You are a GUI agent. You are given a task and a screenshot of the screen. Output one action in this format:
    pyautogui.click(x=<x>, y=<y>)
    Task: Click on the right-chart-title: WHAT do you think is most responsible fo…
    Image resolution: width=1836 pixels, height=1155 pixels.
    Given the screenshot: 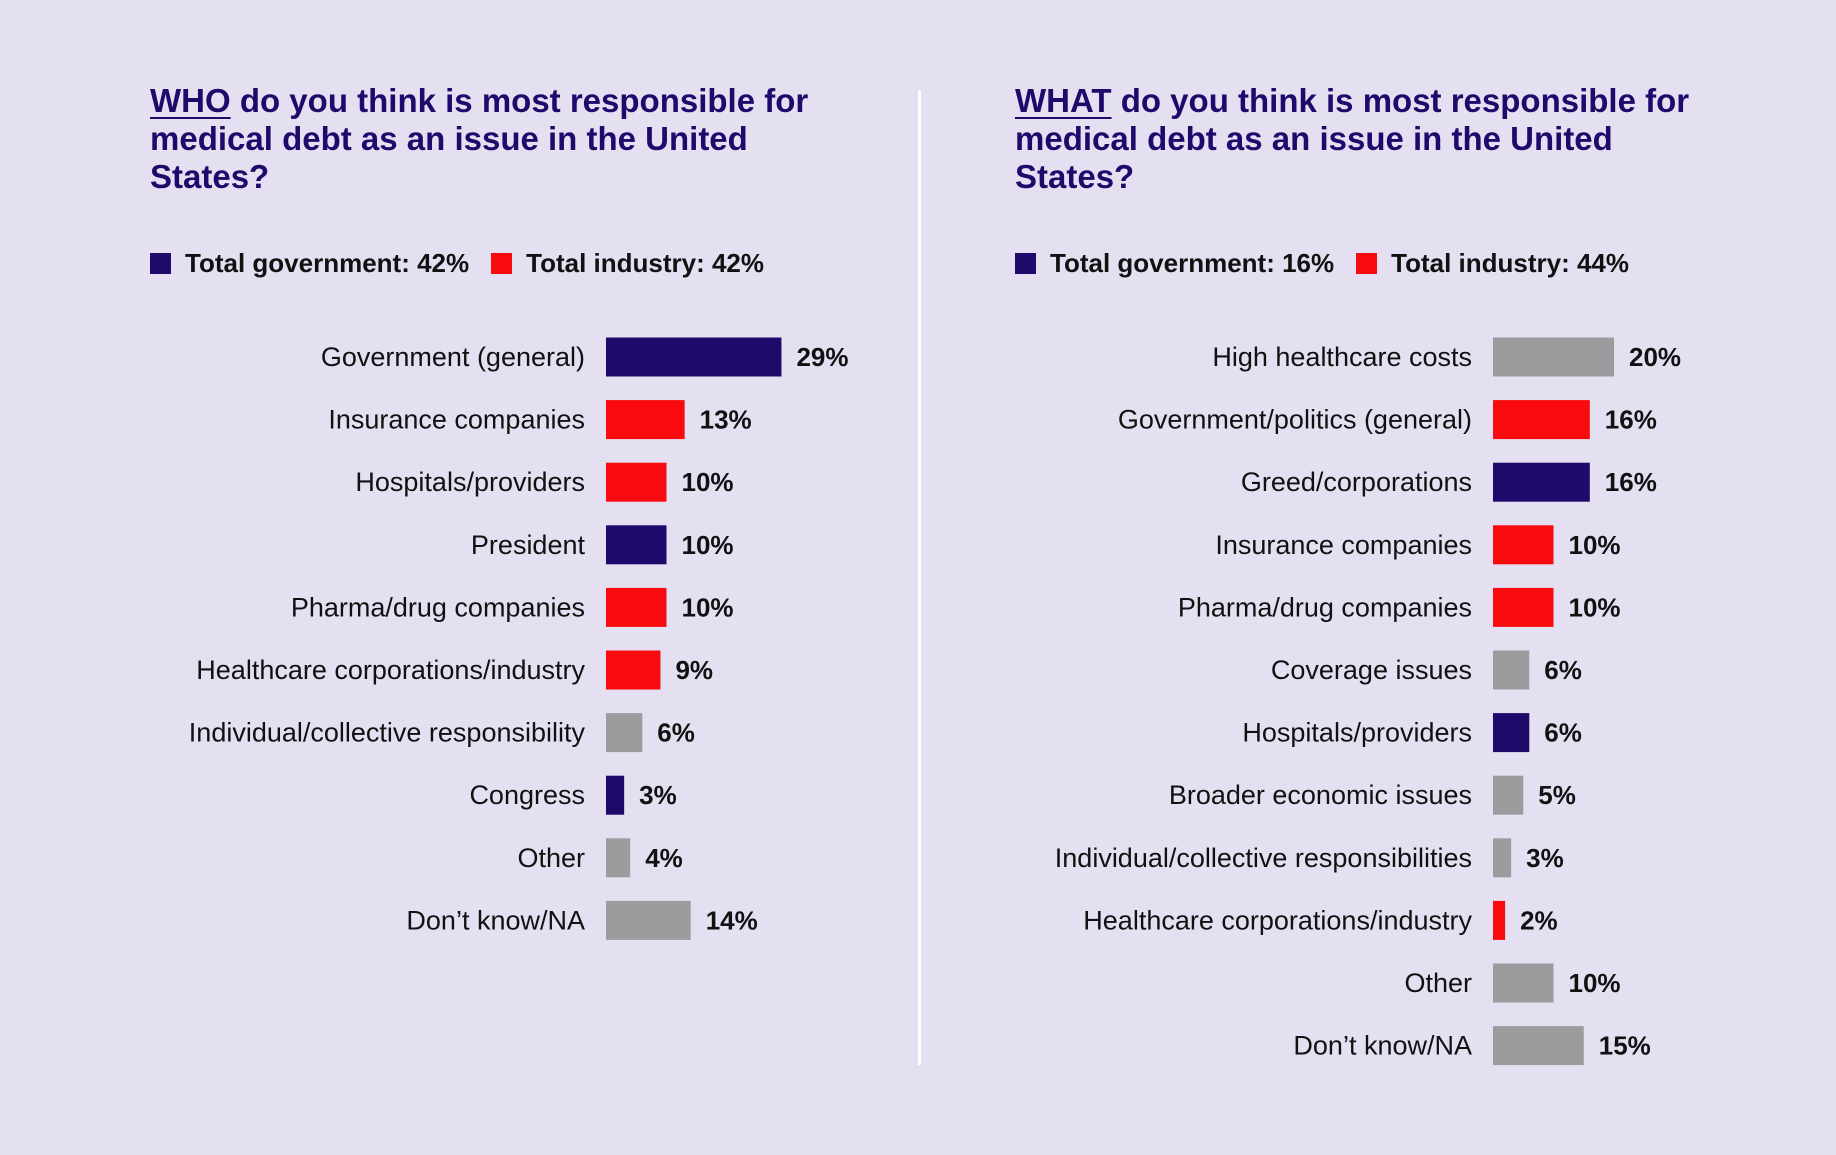 What is the action you would take?
    pyautogui.click(x=1355, y=139)
    